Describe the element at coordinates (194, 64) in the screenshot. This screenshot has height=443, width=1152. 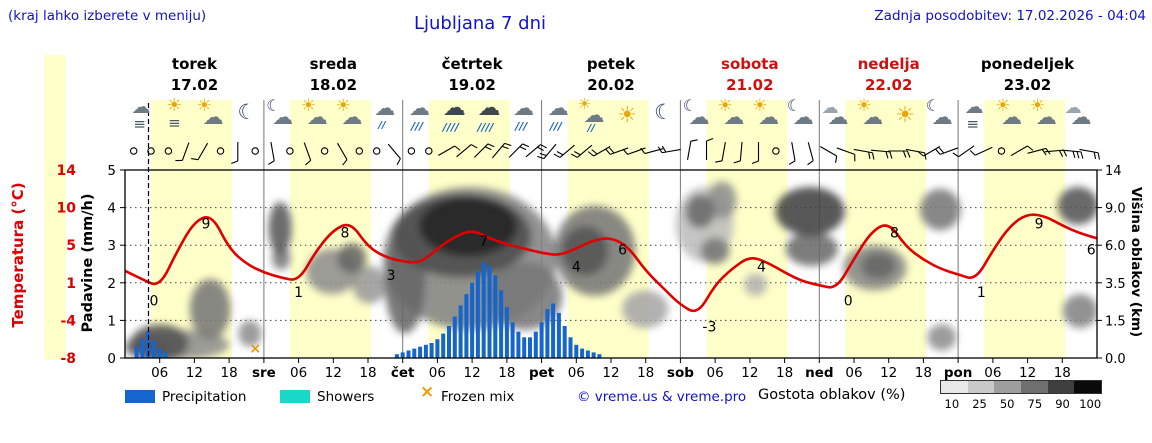
I see `day-header-name: torek` at that location.